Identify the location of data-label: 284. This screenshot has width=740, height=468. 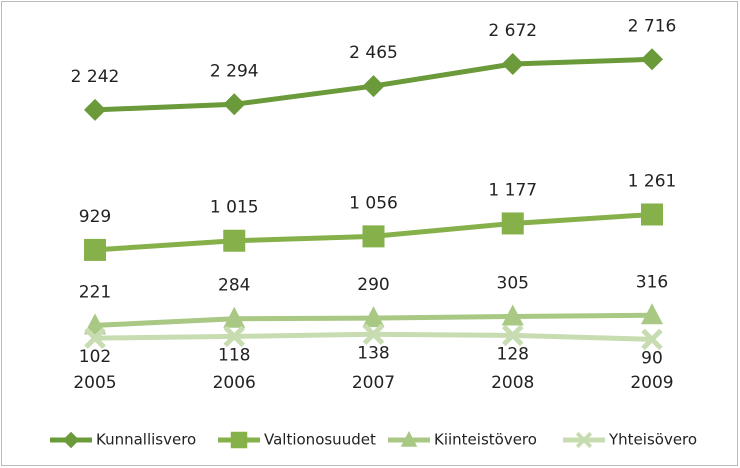
(234, 286).